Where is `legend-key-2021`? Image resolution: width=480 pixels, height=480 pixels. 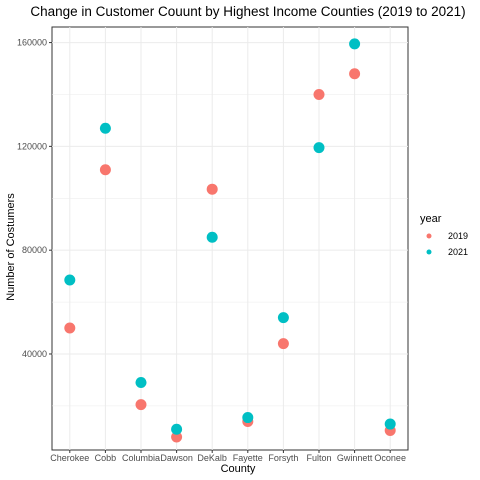 legend-key-2021 is located at coordinates (429, 252).